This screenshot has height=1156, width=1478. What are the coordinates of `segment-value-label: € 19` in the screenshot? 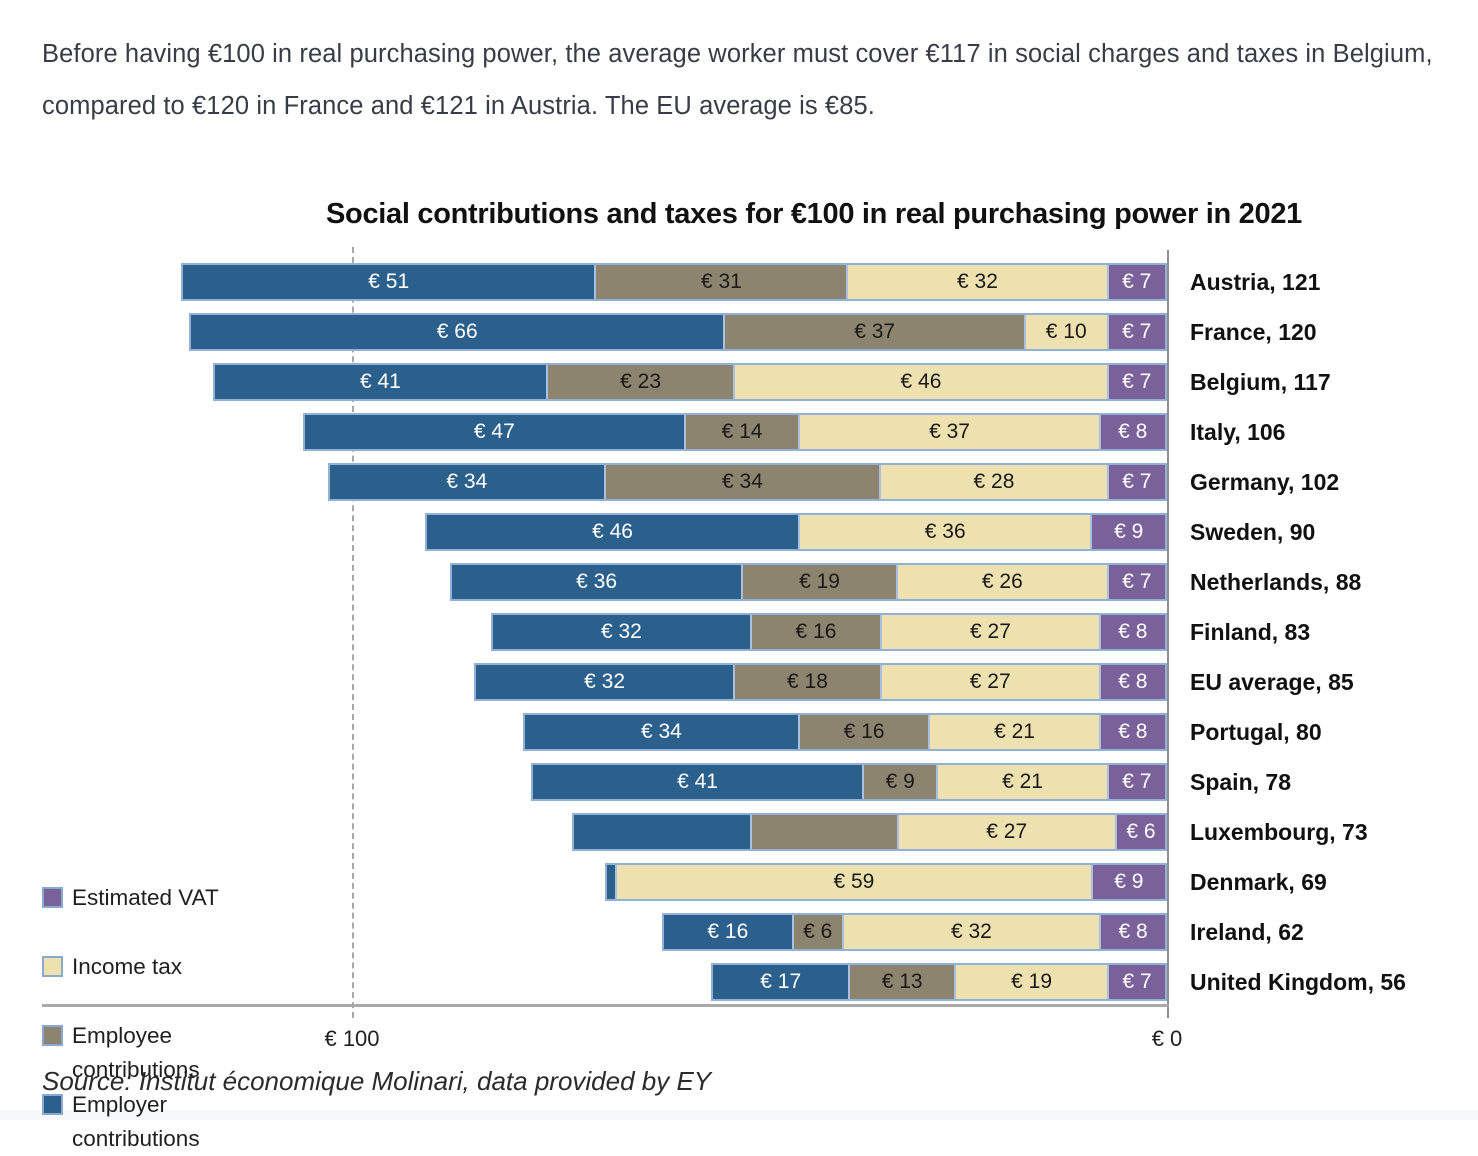 It's located at (819, 581).